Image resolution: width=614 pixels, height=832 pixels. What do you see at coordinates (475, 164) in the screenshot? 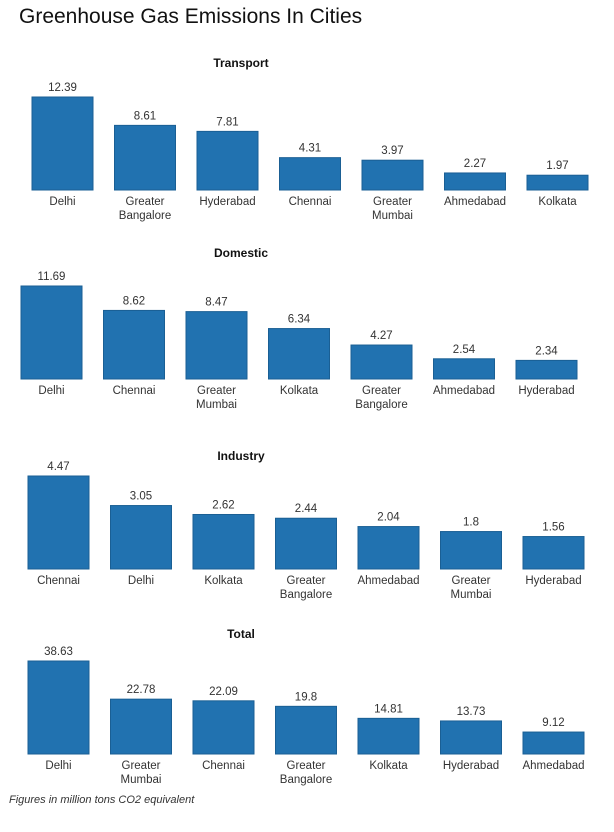
I see `value-label: 2.27` at bounding box center [475, 164].